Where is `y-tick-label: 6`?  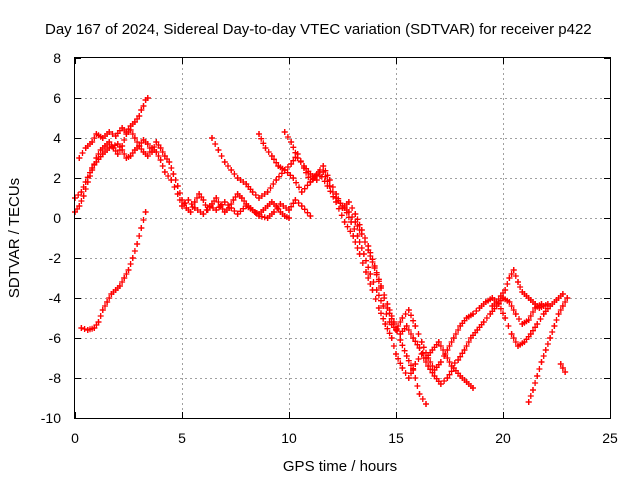 y-tick-label: 6 is located at coordinates (57, 98).